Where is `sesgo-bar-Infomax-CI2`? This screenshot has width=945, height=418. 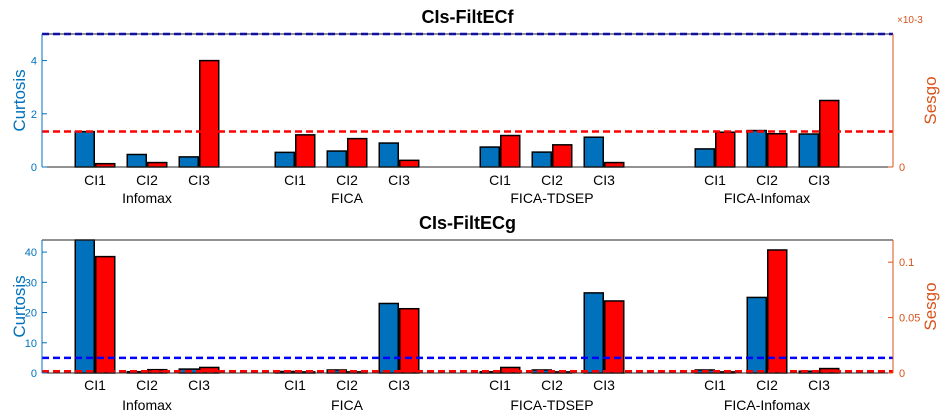 sesgo-bar-Infomax-CI2 is located at coordinates (157, 164).